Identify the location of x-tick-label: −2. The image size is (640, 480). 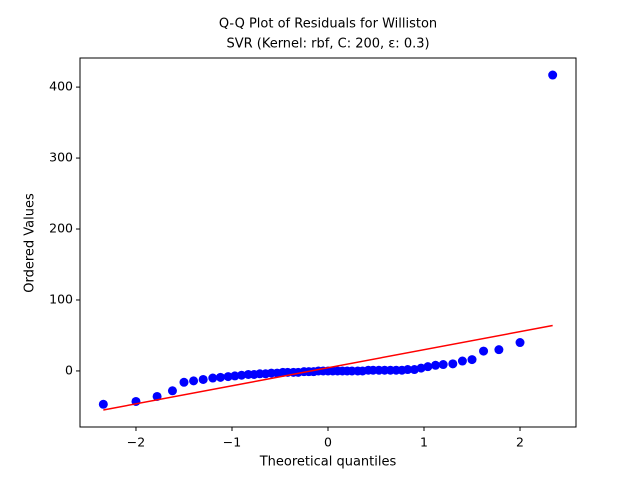
(136, 442).